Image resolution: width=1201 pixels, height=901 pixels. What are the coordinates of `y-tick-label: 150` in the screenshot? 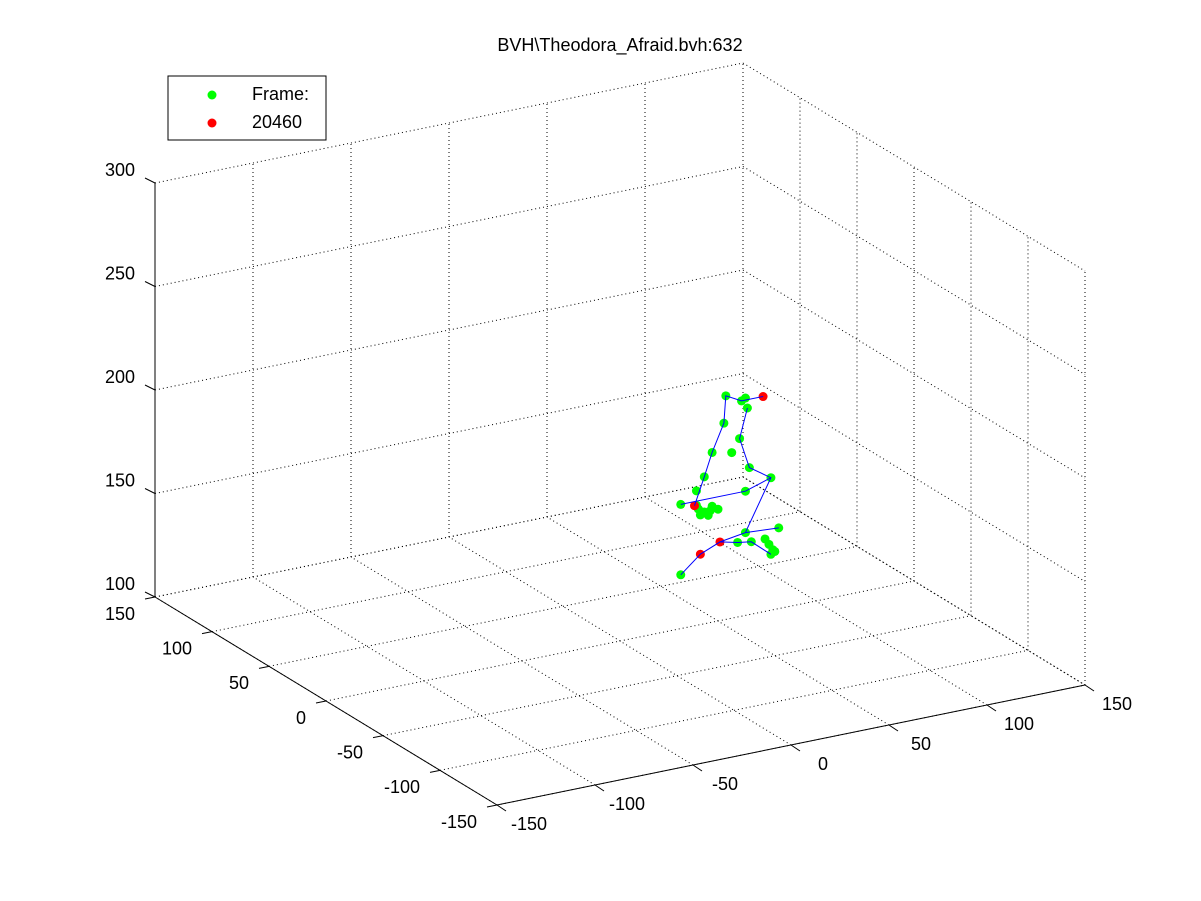 It's located at (120, 614).